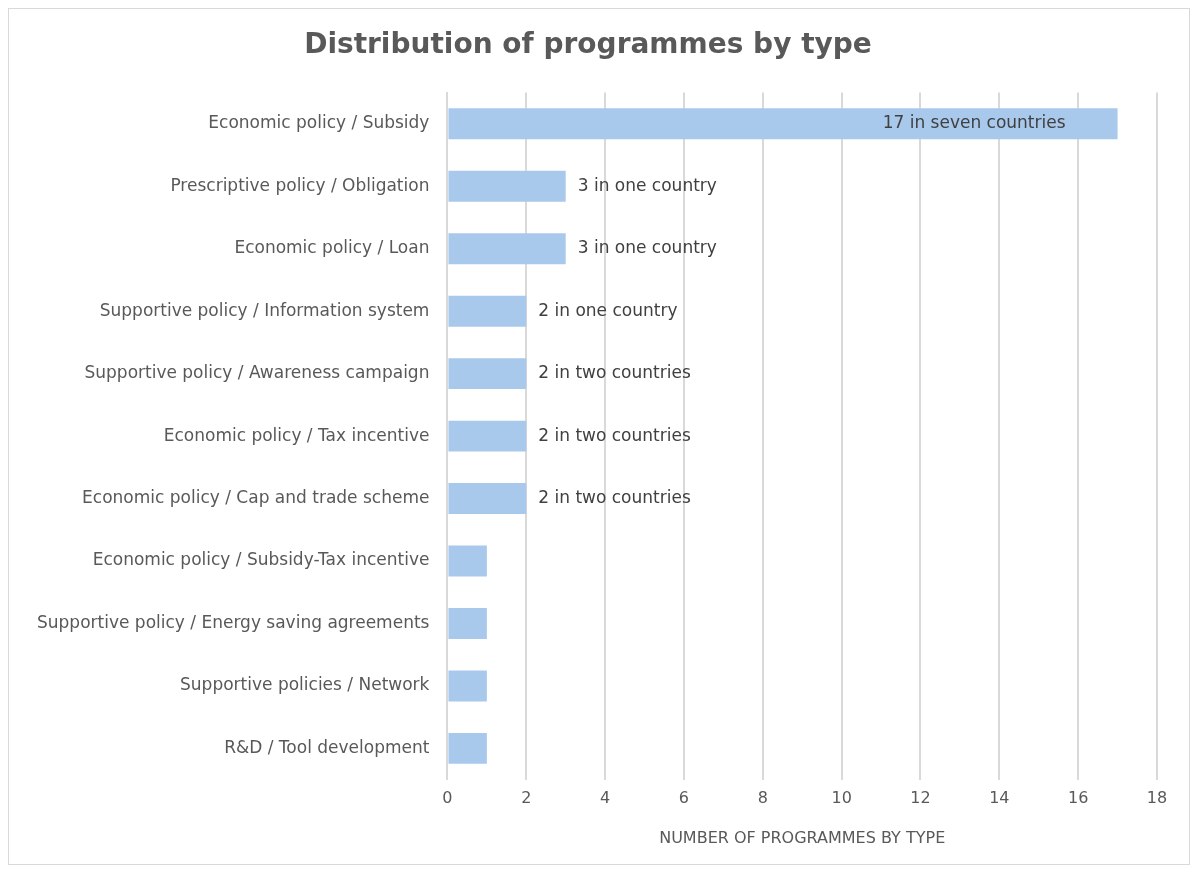 The width and height of the screenshot is (1200, 873). What do you see at coordinates (256, 496) in the screenshot?
I see `y-tick-label: Economic policy / Cap and trade scheme` at bounding box center [256, 496].